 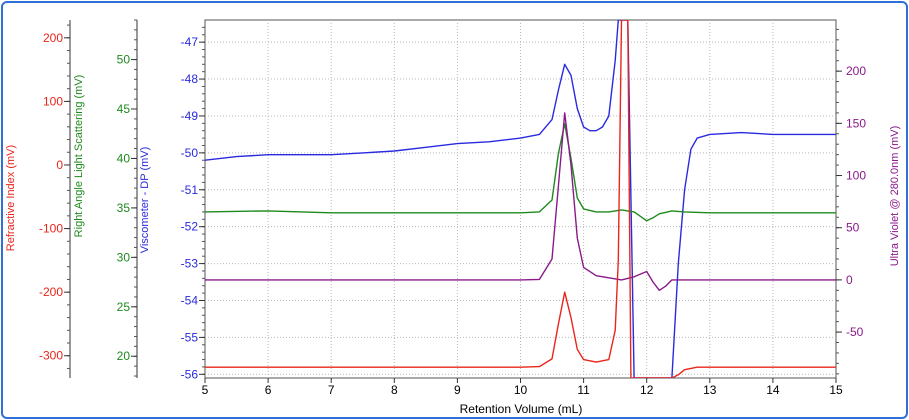 I want to click on x-tick-label: 8, so click(x=394, y=390).